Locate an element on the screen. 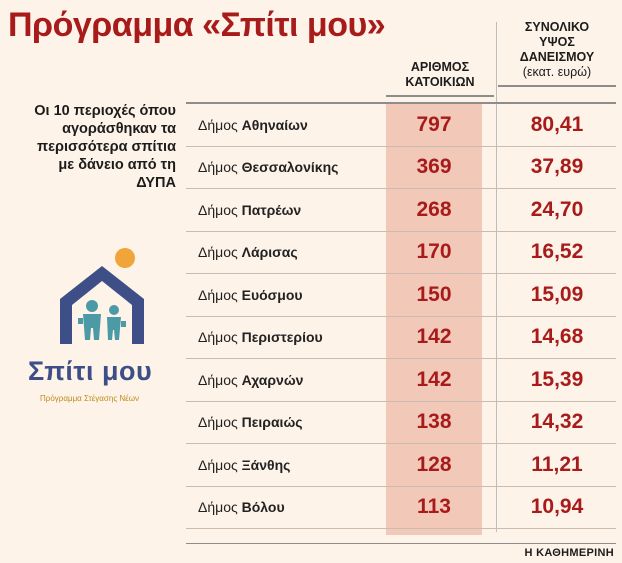 The height and width of the screenshot is (563, 622). loan-value: 16,52 is located at coordinates (557, 252).